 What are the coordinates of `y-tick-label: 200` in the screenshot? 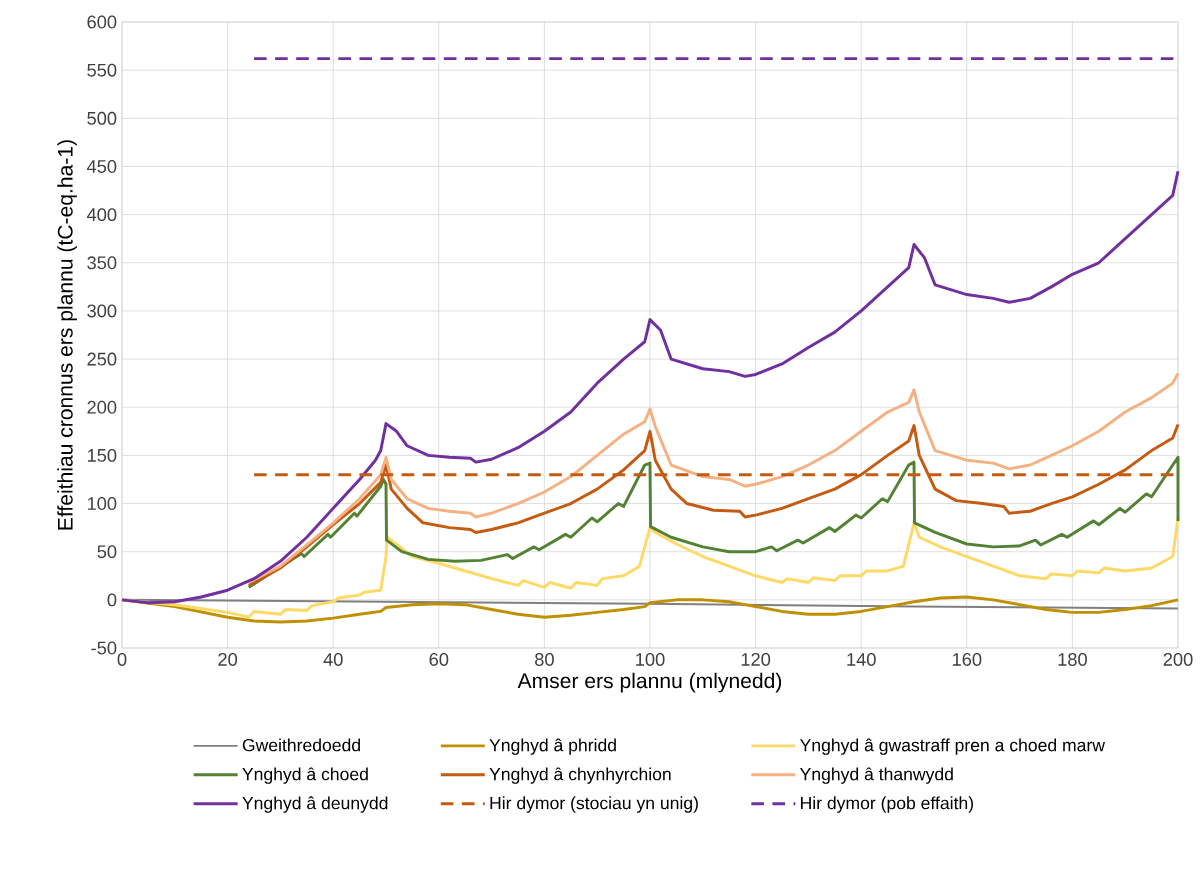 It's located at (102, 407).